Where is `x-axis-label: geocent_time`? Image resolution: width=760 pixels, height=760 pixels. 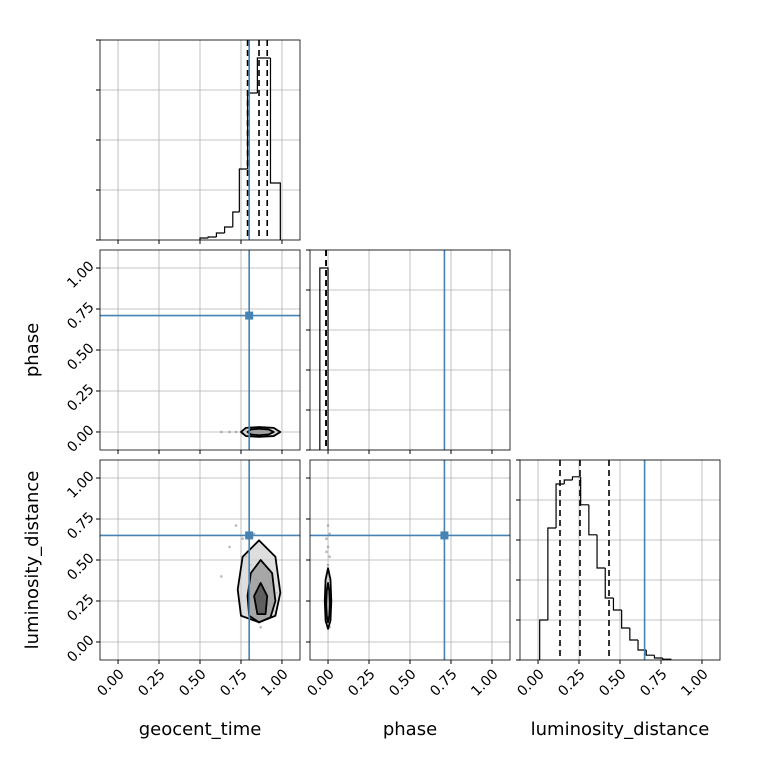
x-axis-label: geocent_time is located at coordinates (200, 729).